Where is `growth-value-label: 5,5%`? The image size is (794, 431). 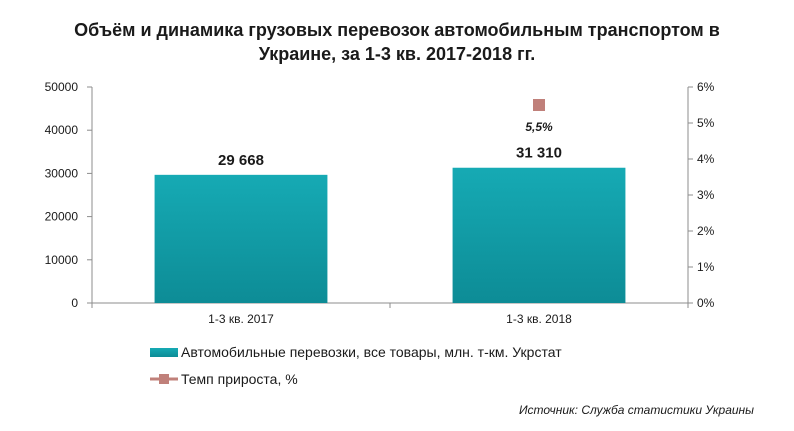
growth-value-label: 5,5% is located at coordinates (539, 127).